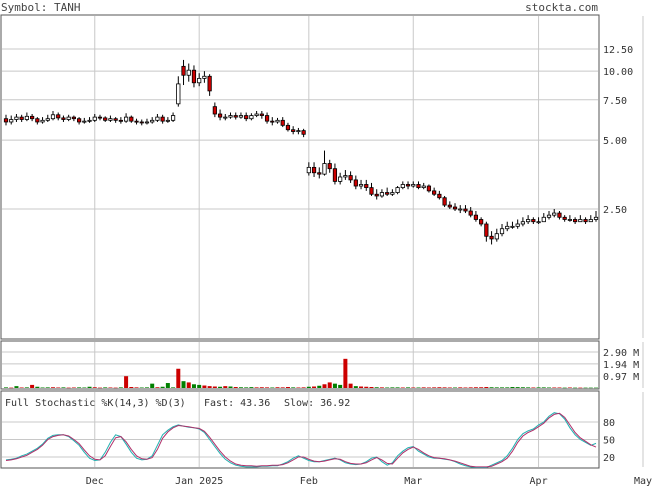  I want to click on x-tick-label: Feb, so click(309, 481).